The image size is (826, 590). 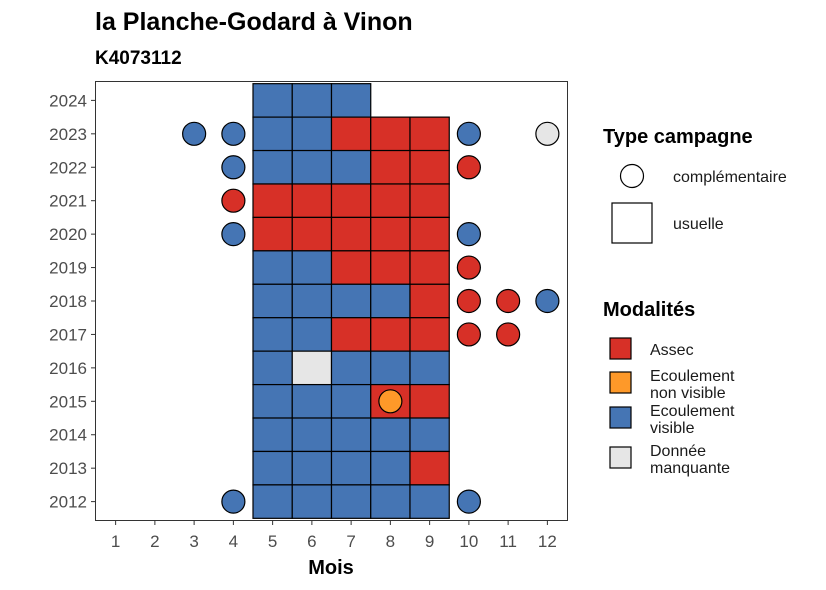 What do you see at coordinates (730, 177) in the screenshot?
I see `legend-complementaire-label: complémentaire` at bounding box center [730, 177].